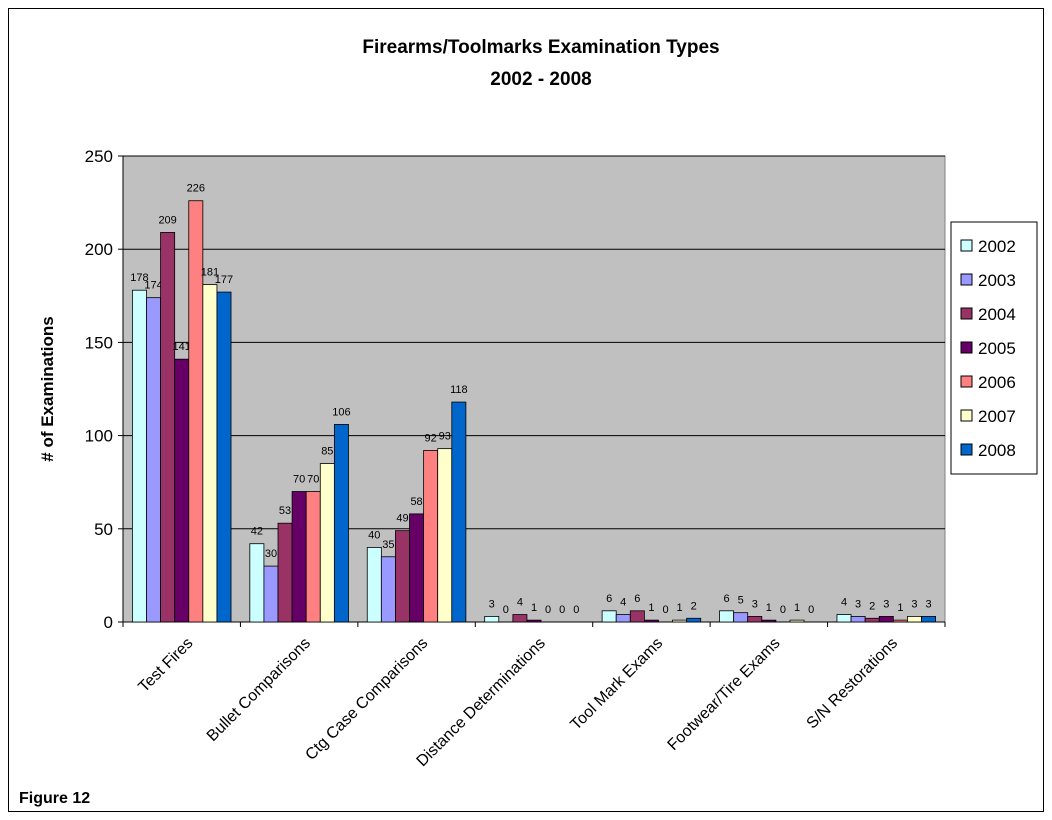 This screenshot has height=820, width=1052. What do you see at coordinates (374, 535) in the screenshot?
I see `data-label: 40` at bounding box center [374, 535].